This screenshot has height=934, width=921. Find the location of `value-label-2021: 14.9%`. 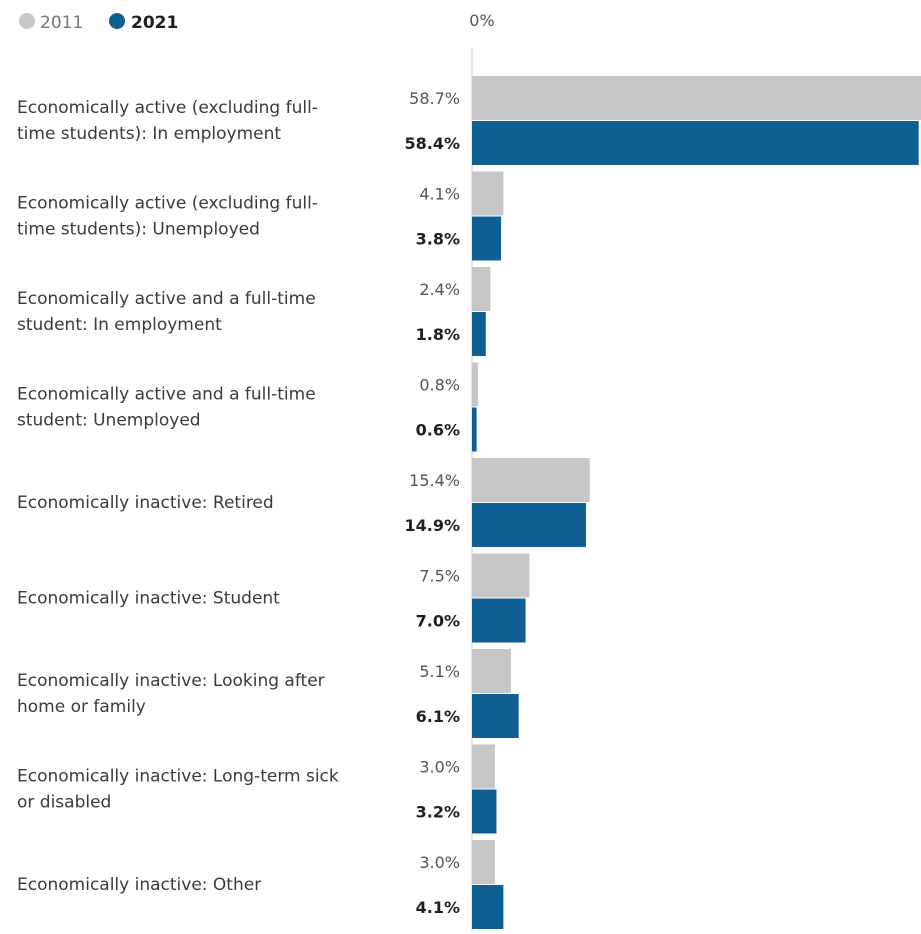

value-label-2021: 14.9% is located at coordinates (432, 525).